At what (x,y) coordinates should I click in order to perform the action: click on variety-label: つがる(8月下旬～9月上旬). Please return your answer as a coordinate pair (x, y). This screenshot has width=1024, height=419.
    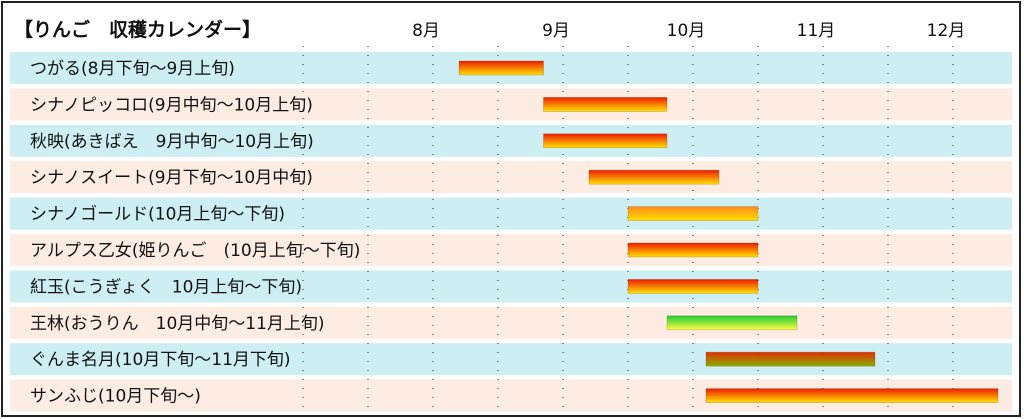
    Looking at the image, I should click on (132, 69).